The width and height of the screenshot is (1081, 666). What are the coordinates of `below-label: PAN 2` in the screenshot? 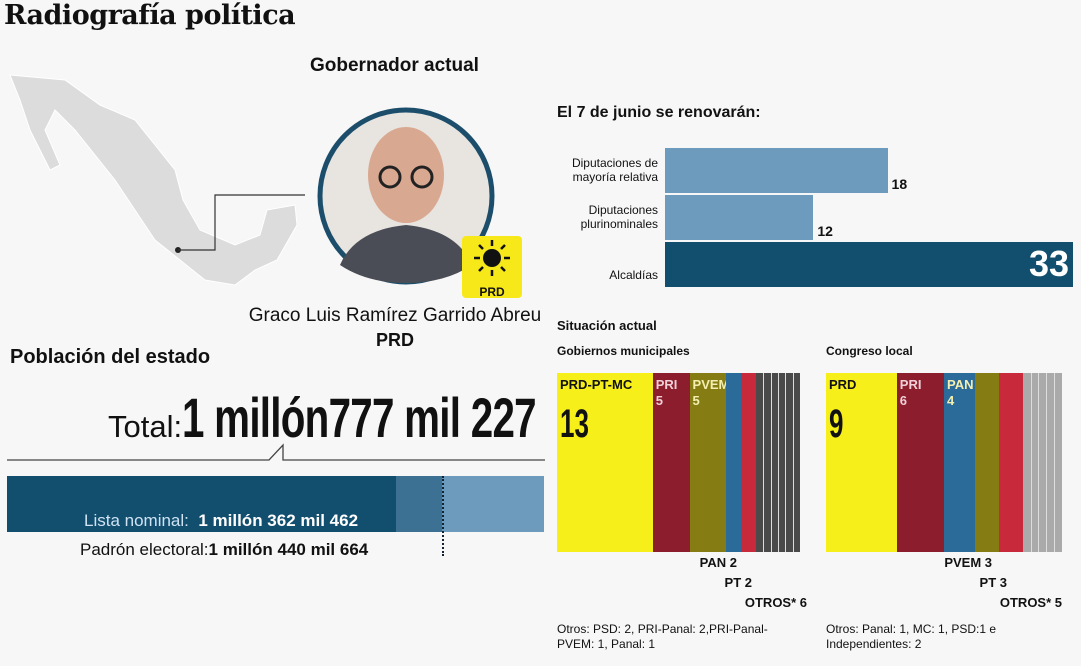 It's located at (718, 562).